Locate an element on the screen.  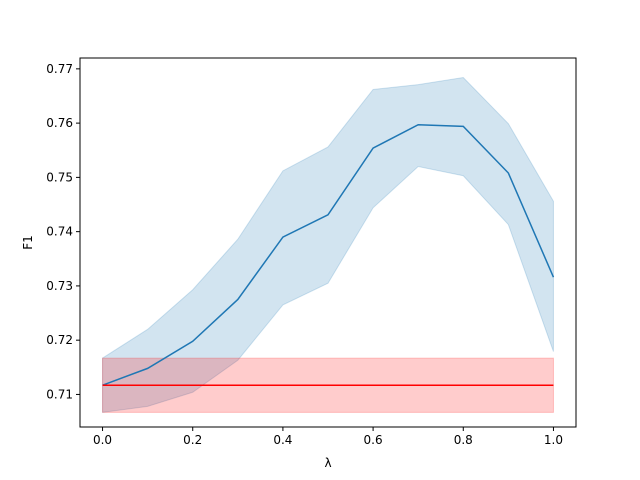
y-tick-label: 0.72 is located at coordinates (59, 340).